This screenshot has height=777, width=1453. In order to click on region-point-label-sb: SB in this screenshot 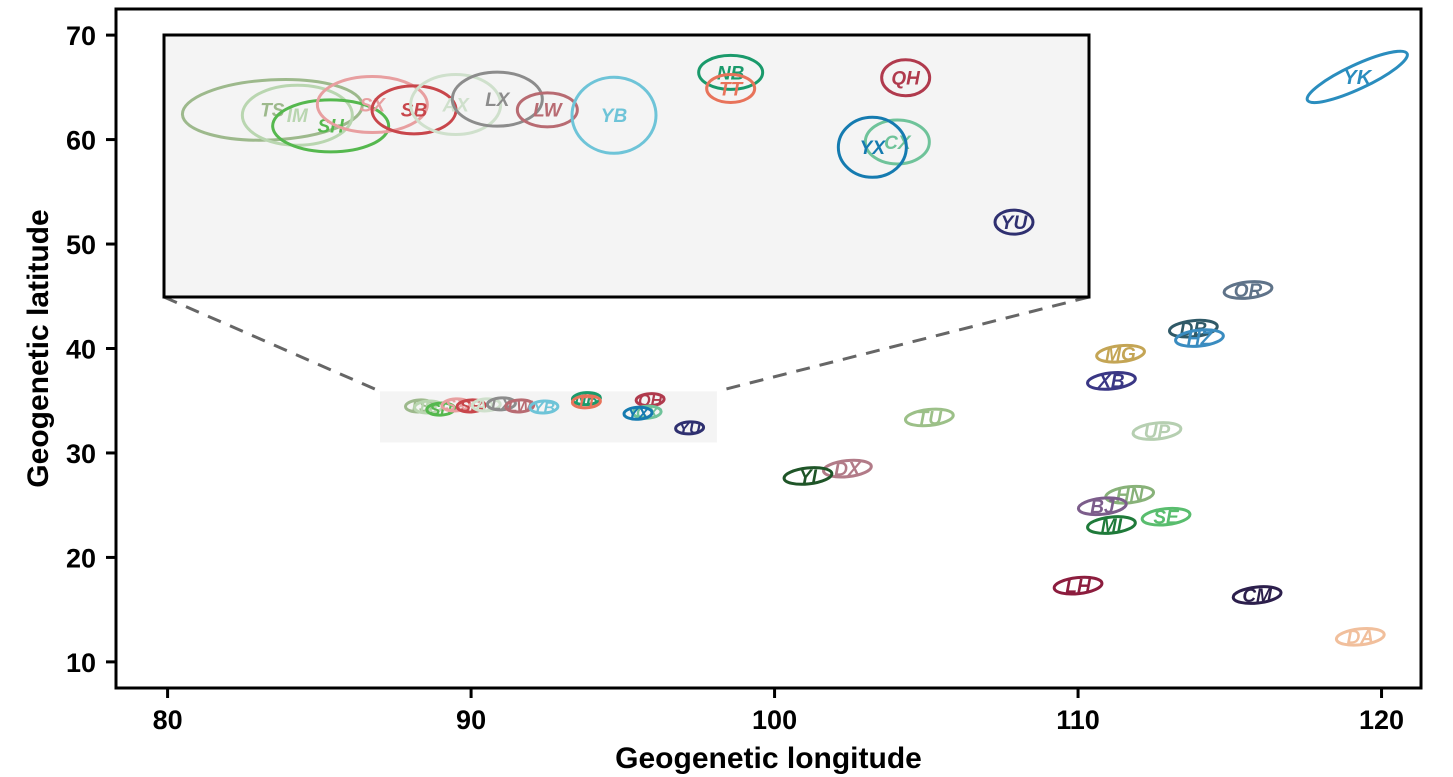, I will do `click(471, 407)`.